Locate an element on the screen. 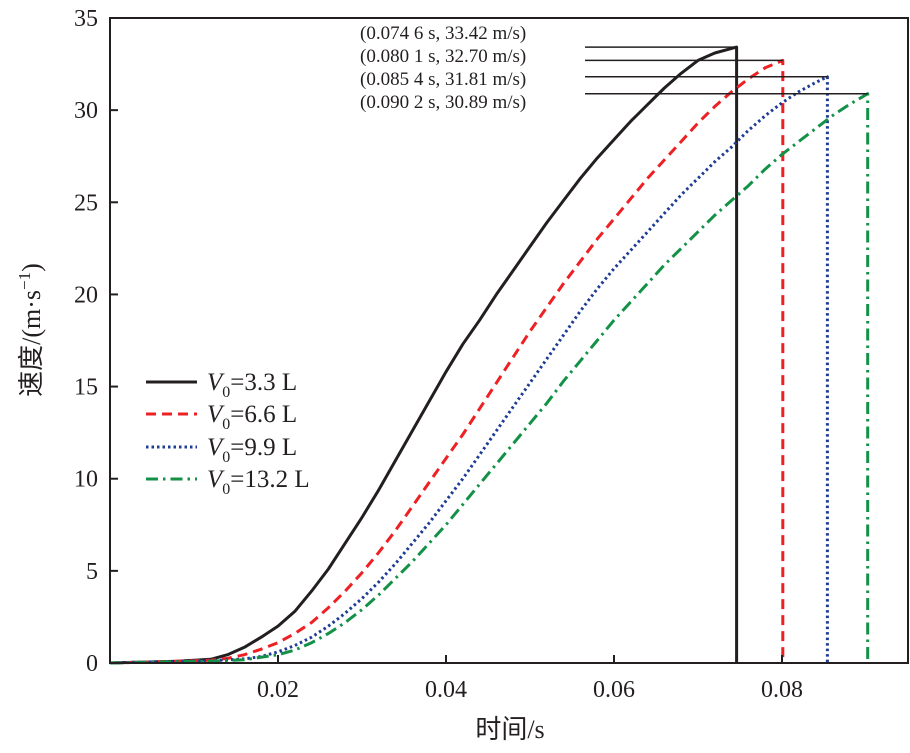  annotation-label-2: (0.080 1 s, 32.70 m/s) is located at coordinates (443, 56).